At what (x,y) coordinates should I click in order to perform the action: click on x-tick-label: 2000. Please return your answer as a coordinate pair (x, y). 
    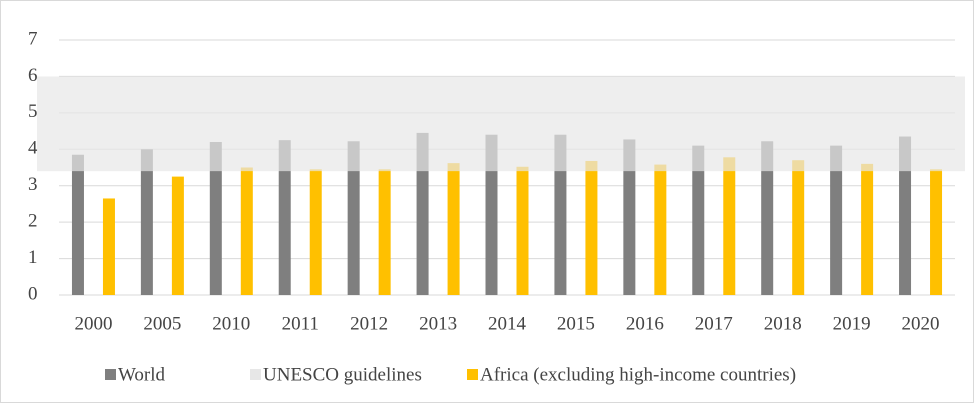
    Looking at the image, I should click on (93, 323).